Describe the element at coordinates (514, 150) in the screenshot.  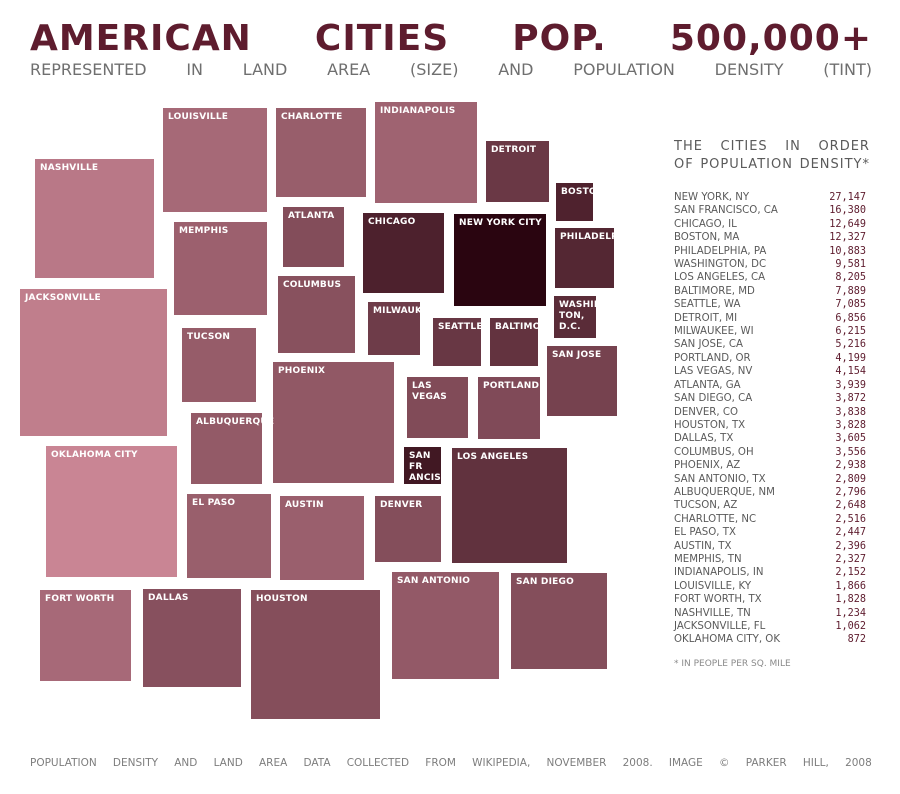
I see `city-label: DETROIT` at that location.